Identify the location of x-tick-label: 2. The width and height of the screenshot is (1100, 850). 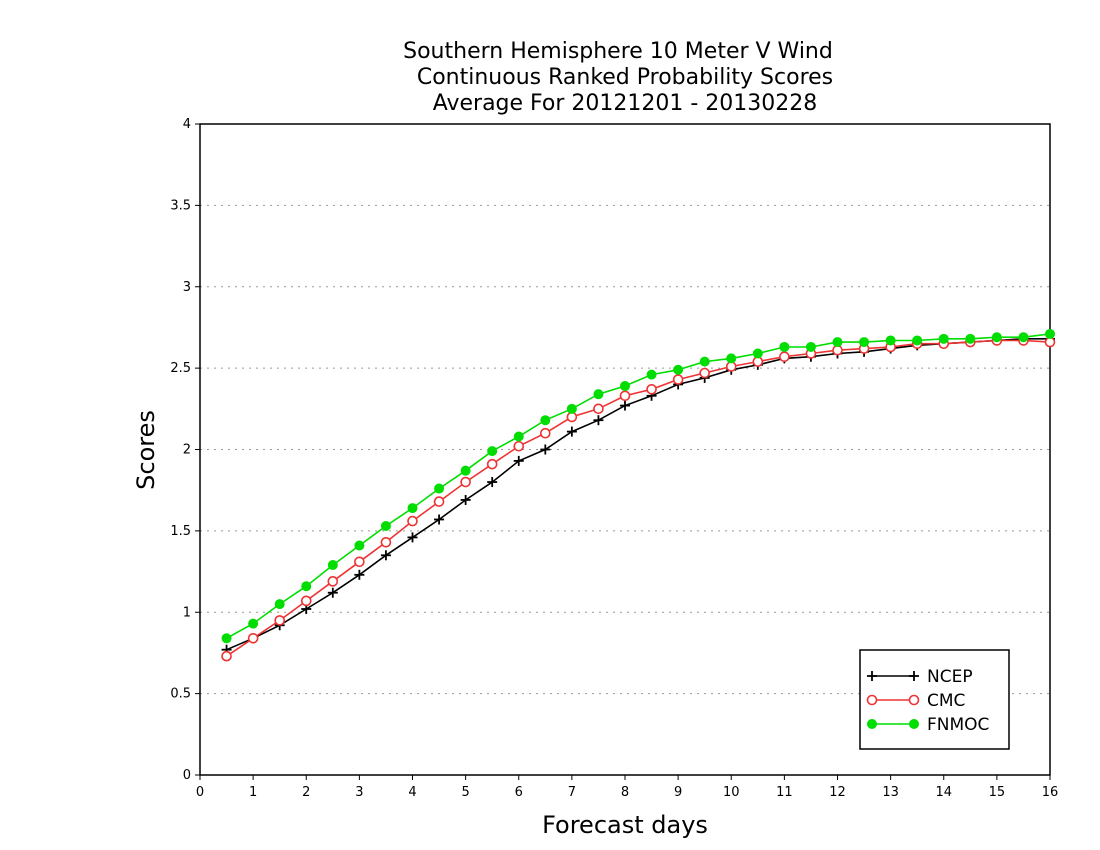
(306, 792).